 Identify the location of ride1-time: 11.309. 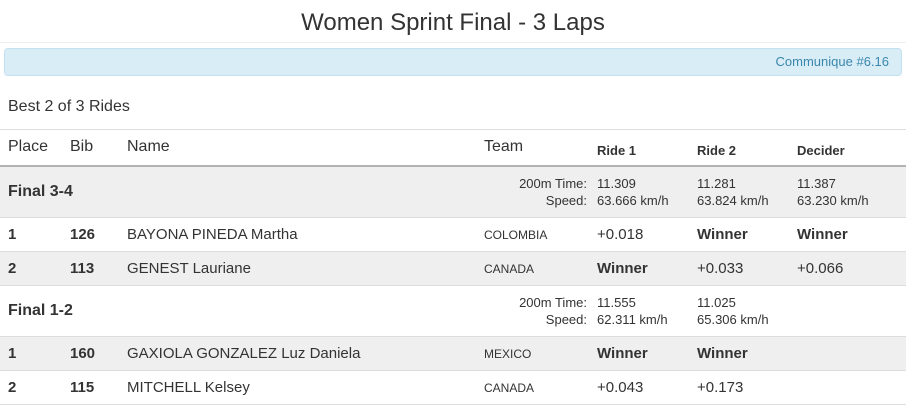
(616, 183).